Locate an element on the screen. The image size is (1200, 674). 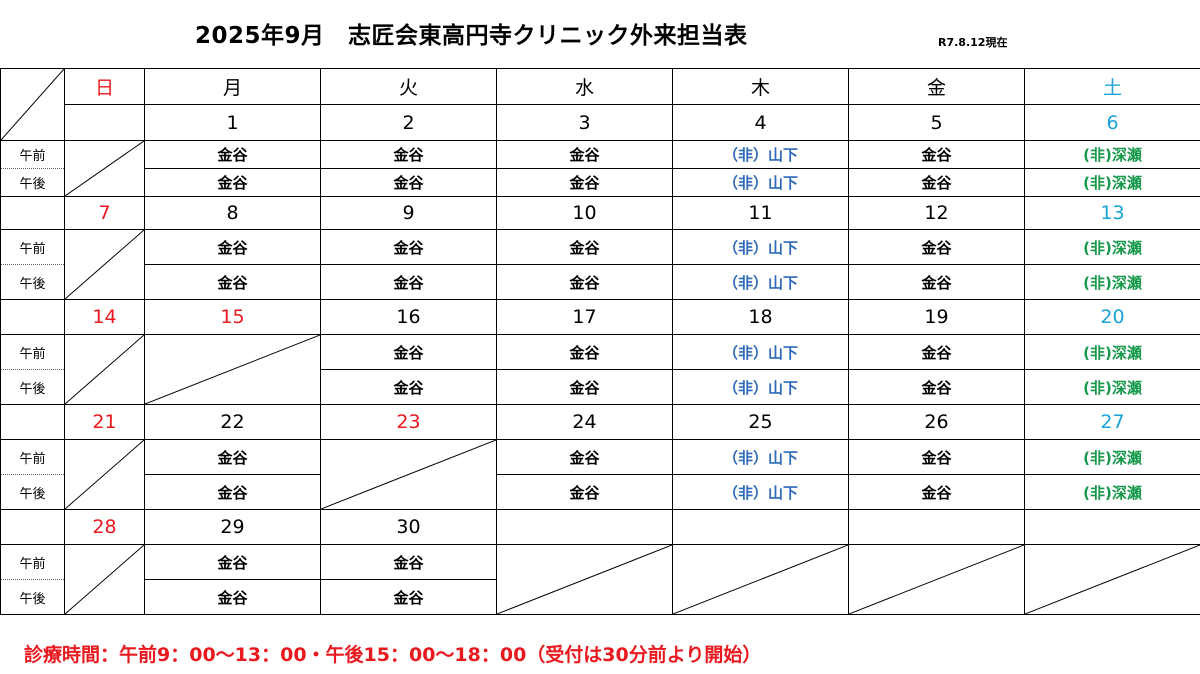
page-title: 2025年9月 志匠会東高円寺クリニック外来担当表 is located at coordinates (471, 36).